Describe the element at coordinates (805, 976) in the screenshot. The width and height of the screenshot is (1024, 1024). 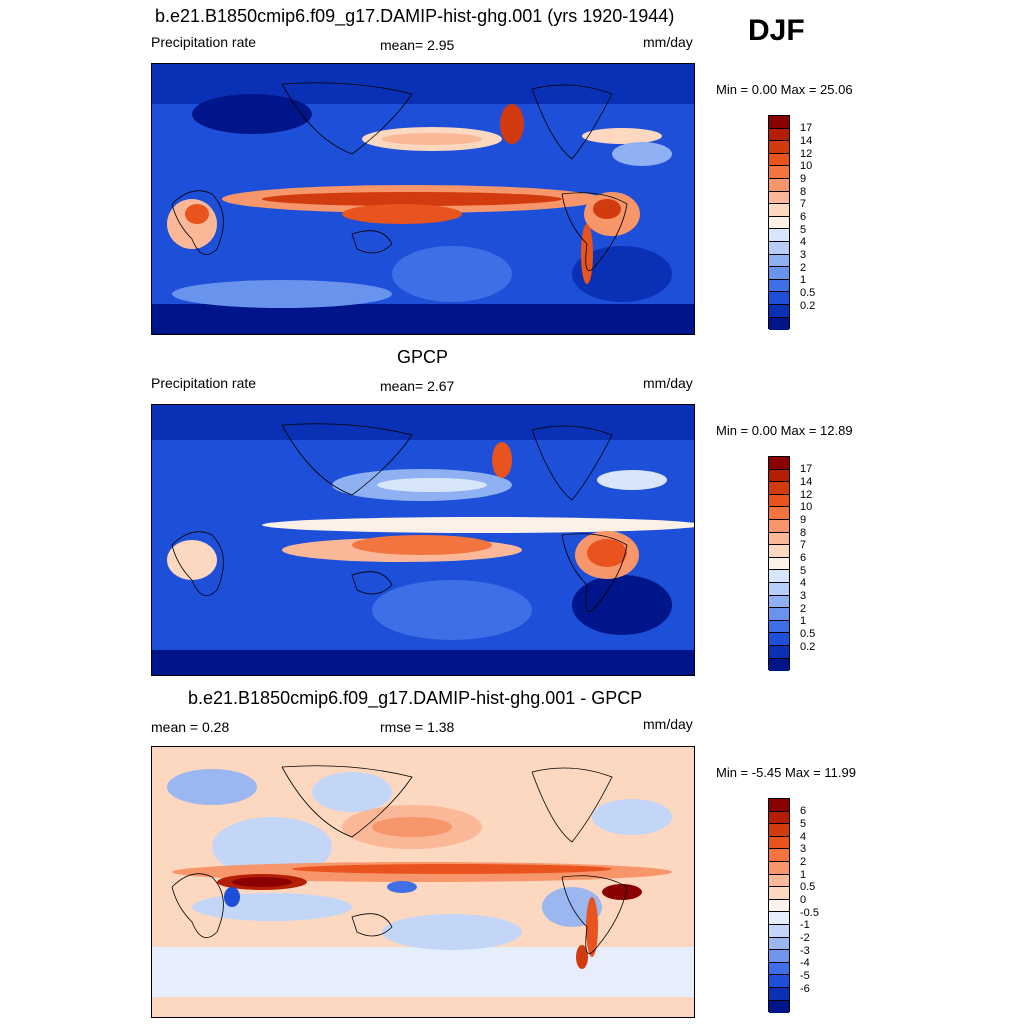
I see `colorbar-tick-label: -5` at that location.